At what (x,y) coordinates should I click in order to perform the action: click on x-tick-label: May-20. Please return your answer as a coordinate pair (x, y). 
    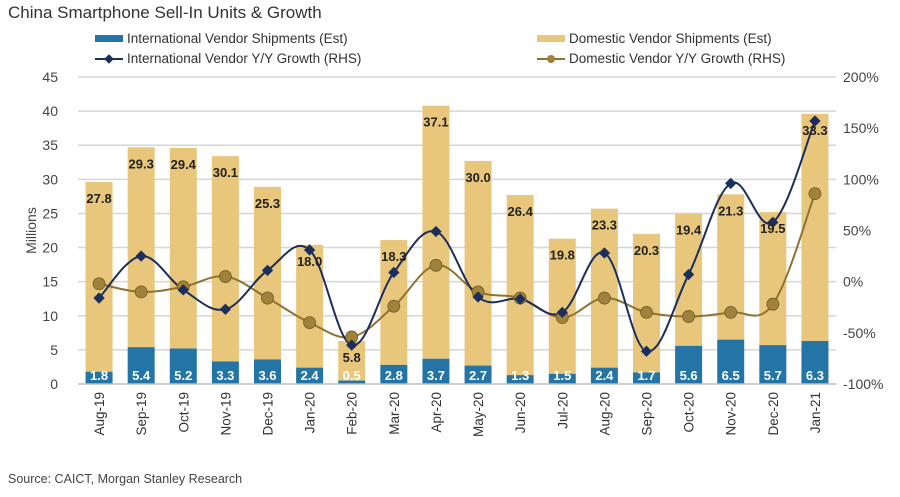
    Looking at the image, I should click on (478, 414).